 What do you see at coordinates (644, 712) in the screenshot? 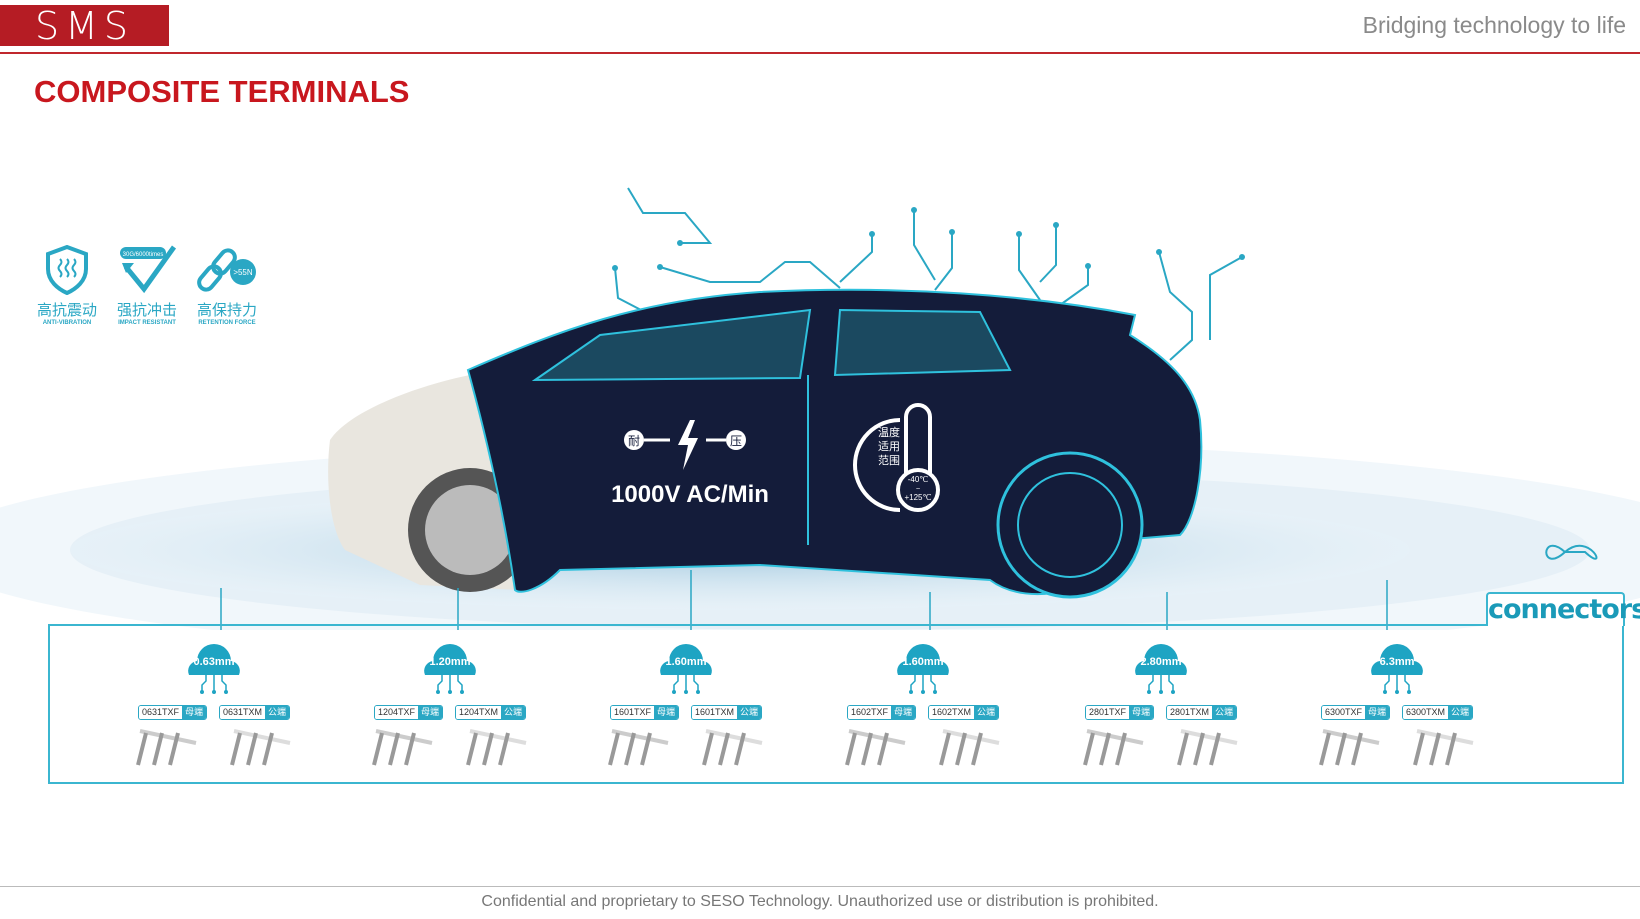
I see `female-terminal-tag: 1601TXF 母端` at bounding box center [644, 712].